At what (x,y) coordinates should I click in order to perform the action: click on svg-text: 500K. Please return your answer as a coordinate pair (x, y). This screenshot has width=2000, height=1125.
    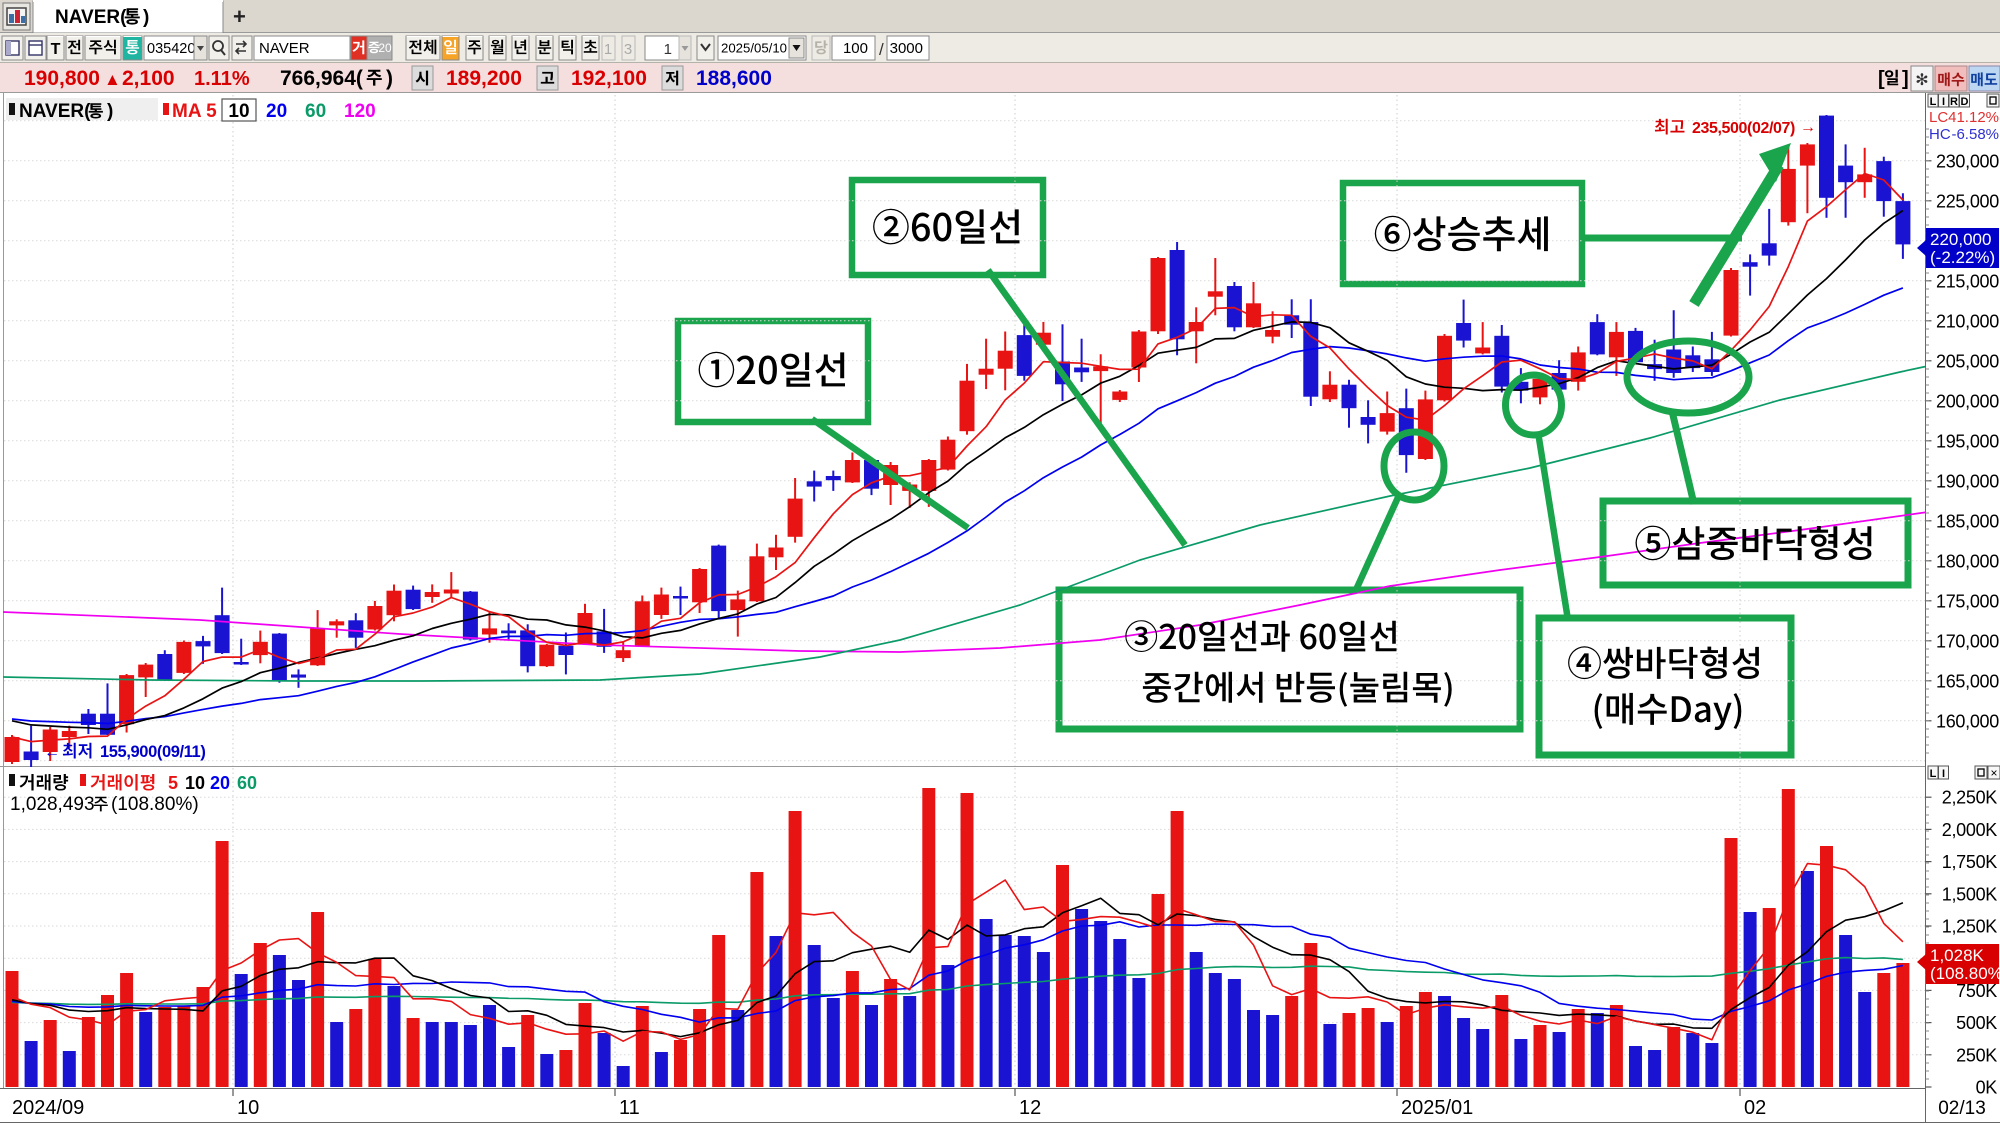
    Looking at the image, I should click on (1976, 1023).